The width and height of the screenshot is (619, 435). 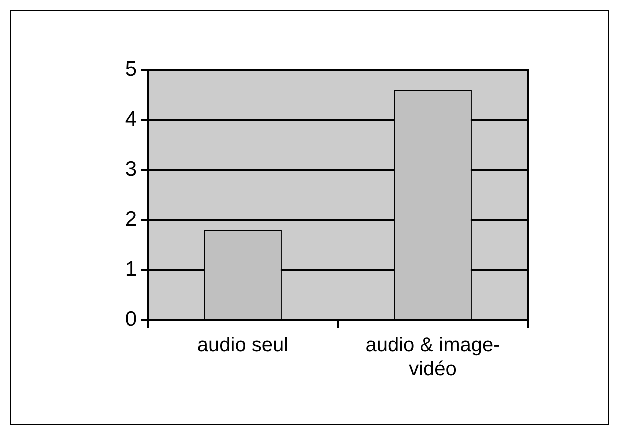 What do you see at coordinates (131, 169) in the screenshot?
I see `y-tick-label: 3` at bounding box center [131, 169].